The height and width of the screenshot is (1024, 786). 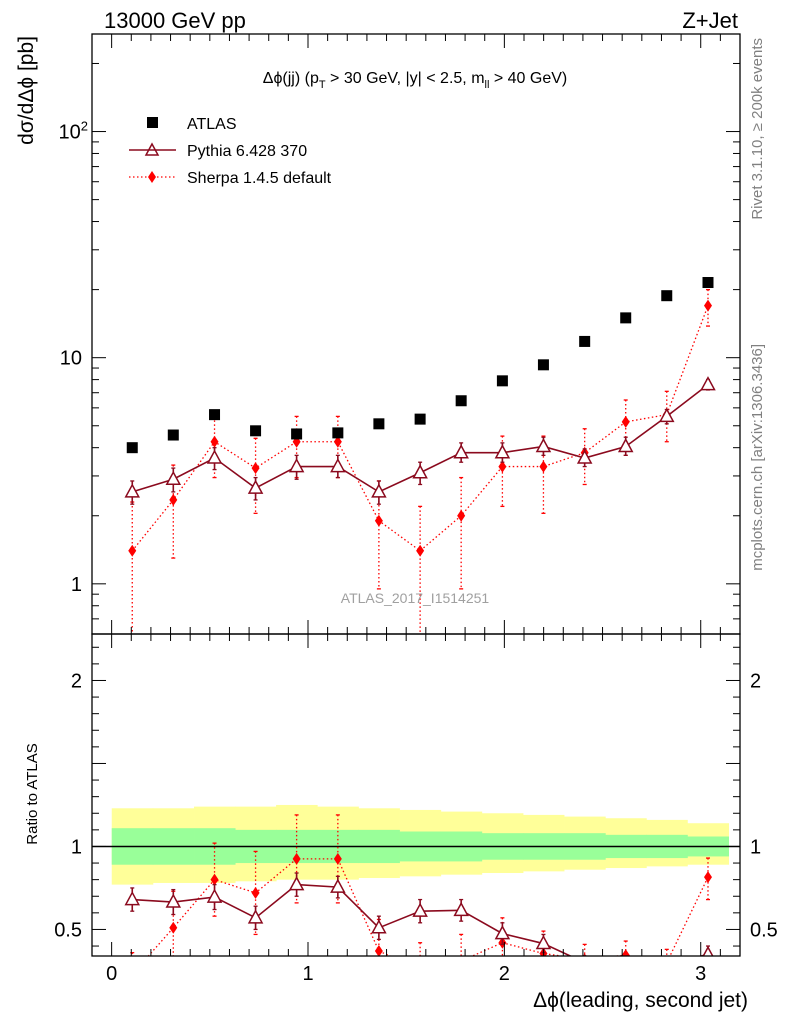 What do you see at coordinates (757, 457) in the screenshot?
I see `mcplots-label: mcplots.cern.ch [arXiv:1306.3436]` at bounding box center [757, 457].